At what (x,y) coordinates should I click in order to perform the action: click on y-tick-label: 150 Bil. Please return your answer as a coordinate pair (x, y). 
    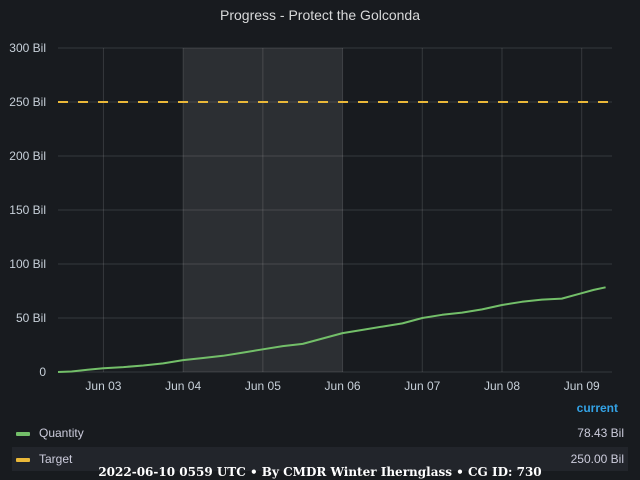
    Looking at the image, I should click on (27, 210).